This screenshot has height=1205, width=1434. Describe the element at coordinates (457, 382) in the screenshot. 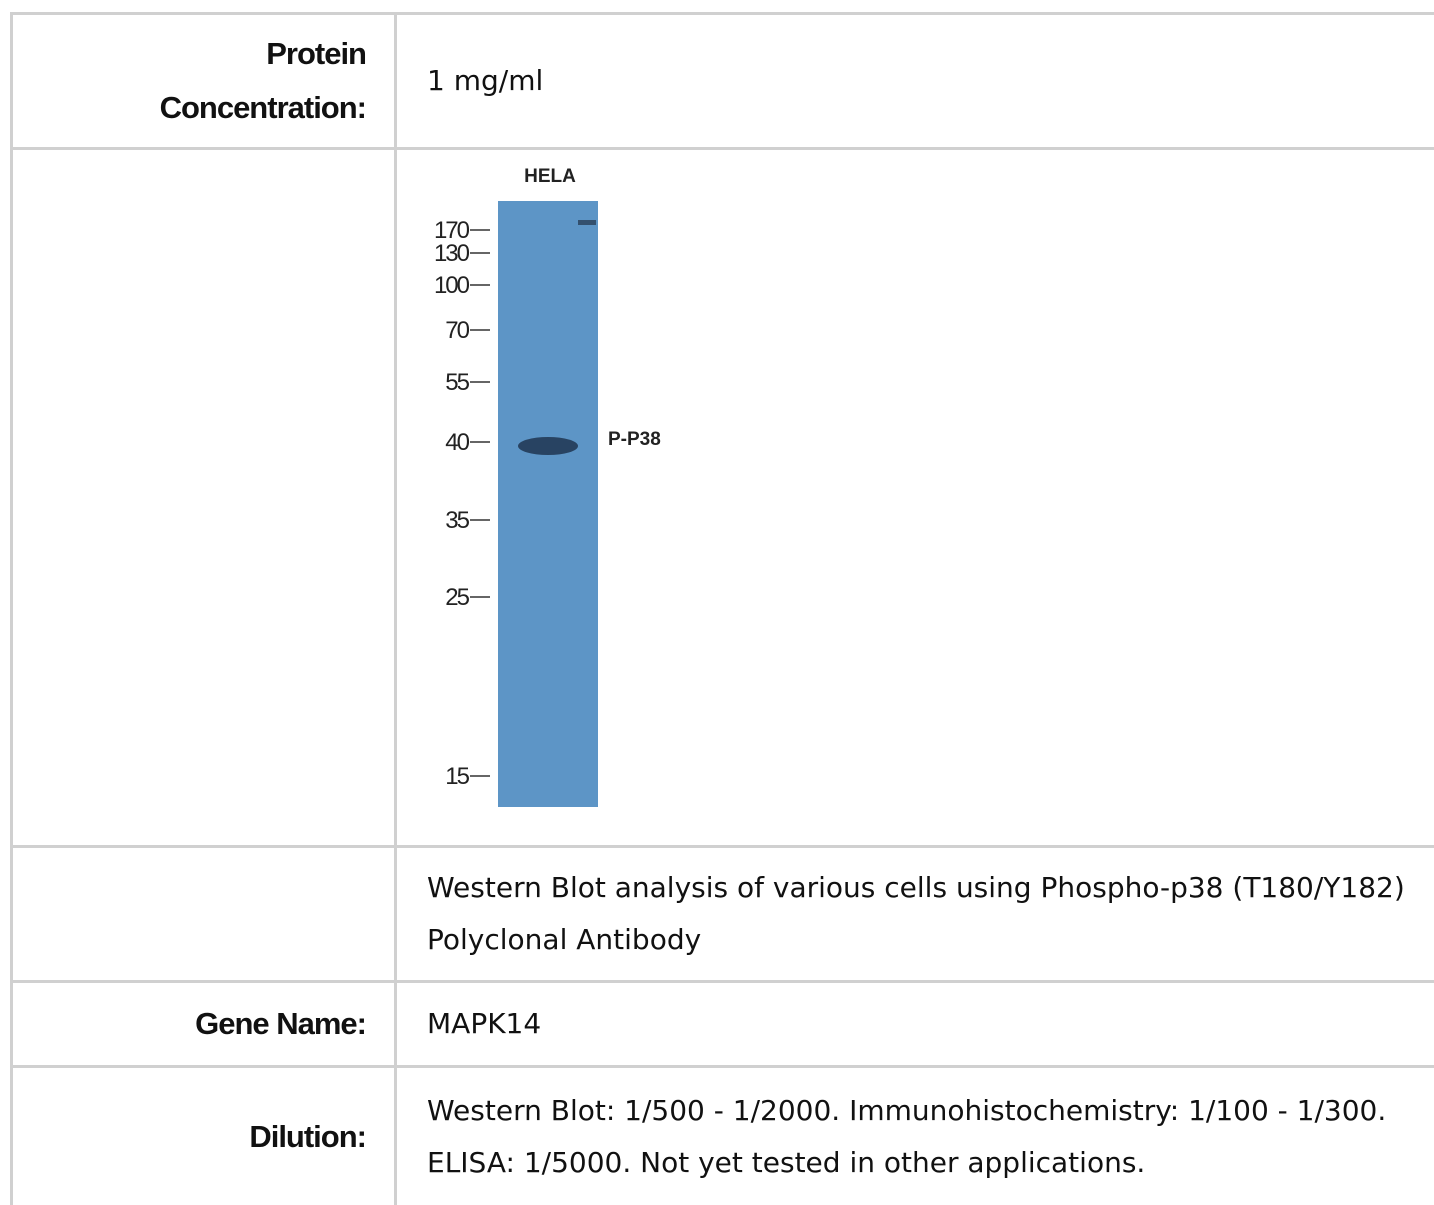

I see `marker-label: 55` at that location.